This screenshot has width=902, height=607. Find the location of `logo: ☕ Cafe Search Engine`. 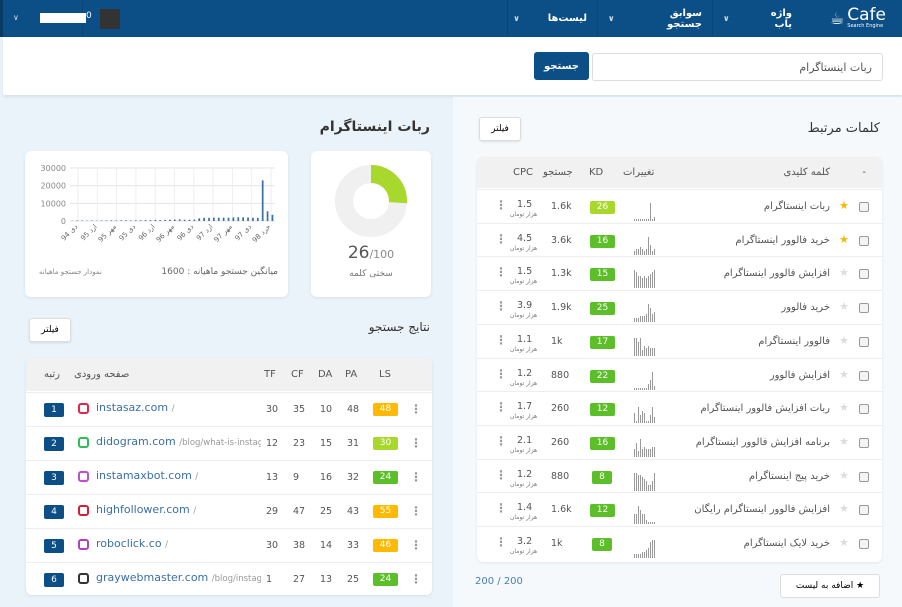

logo: ☕ Cafe Search Engine is located at coordinates (858, 18).